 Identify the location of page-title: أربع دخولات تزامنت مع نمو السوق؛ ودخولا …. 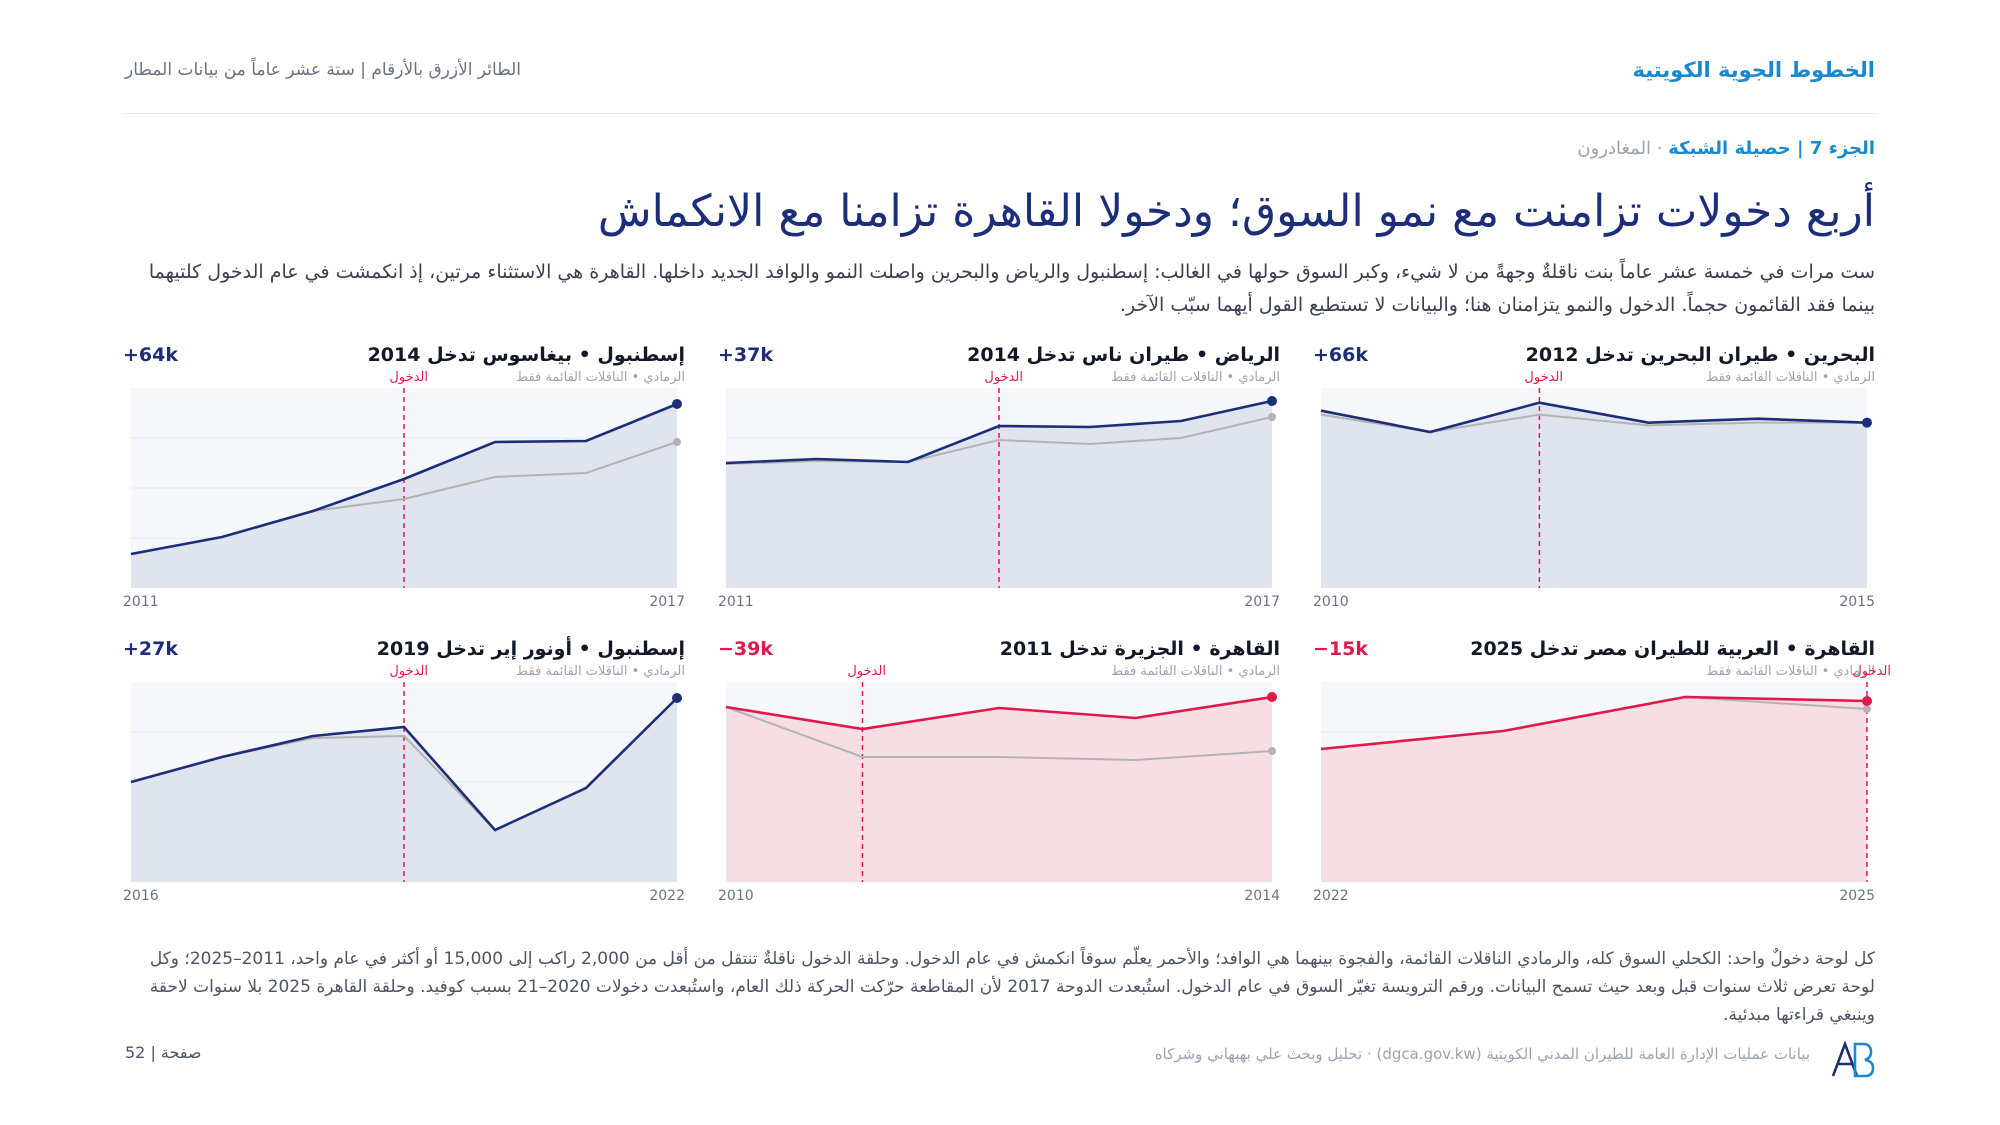
(1236, 211).